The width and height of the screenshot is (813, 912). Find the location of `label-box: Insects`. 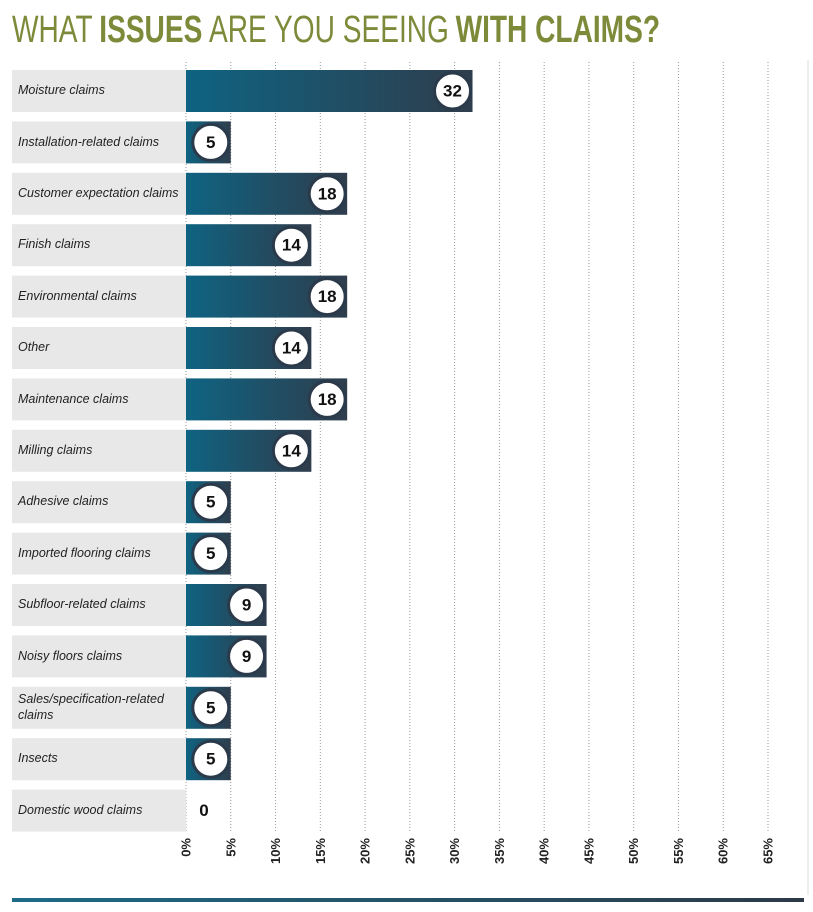

label-box: Insects is located at coordinates (38, 758).